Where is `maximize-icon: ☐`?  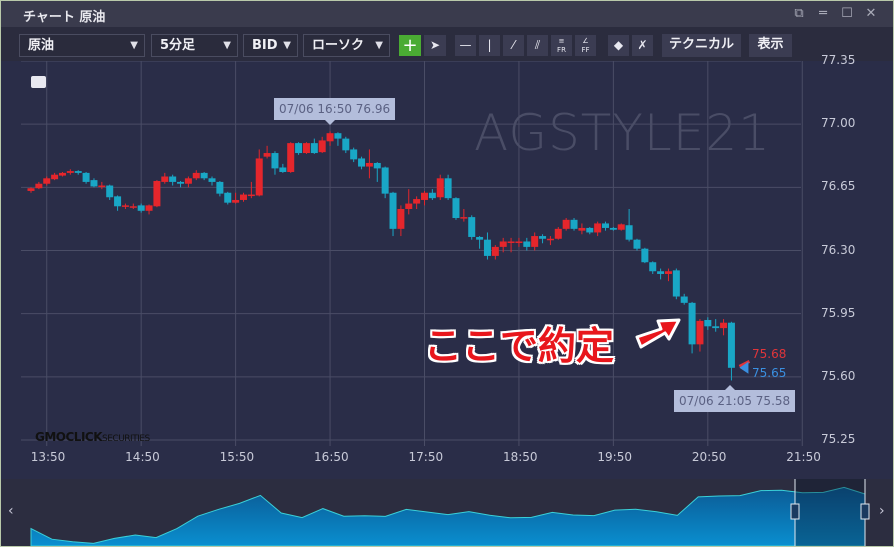 maximize-icon: ☐ is located at coordinates (847, 13).